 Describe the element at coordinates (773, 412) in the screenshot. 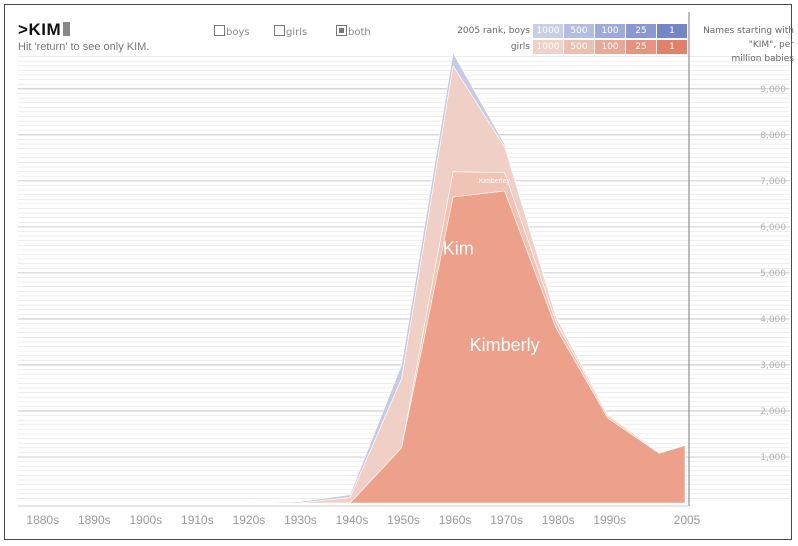

I see `y-tick-label: 2,000` at that location.